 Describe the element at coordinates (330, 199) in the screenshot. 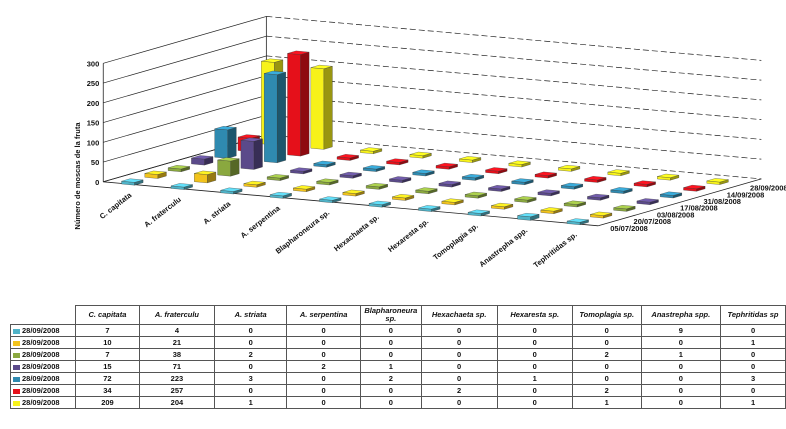

I see `bar-28/09/2008-Blapharoneura sp.` at that location.